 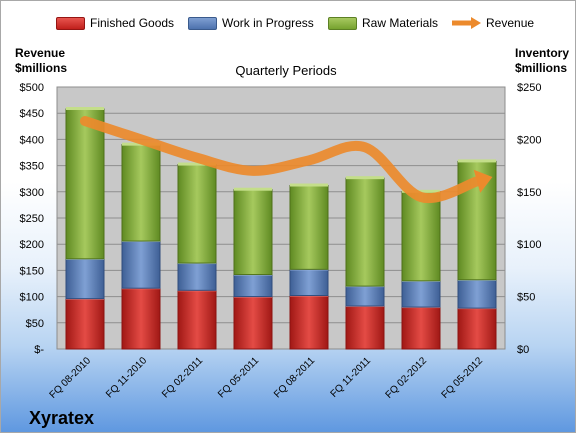 I want to click on revenue-line-swatch, so click(x=466, y=23).